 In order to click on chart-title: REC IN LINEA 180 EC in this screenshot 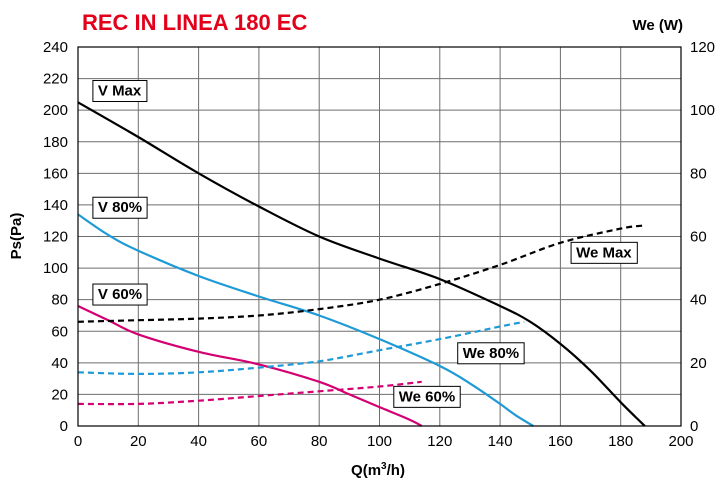, I will do `click(194, 22)`.